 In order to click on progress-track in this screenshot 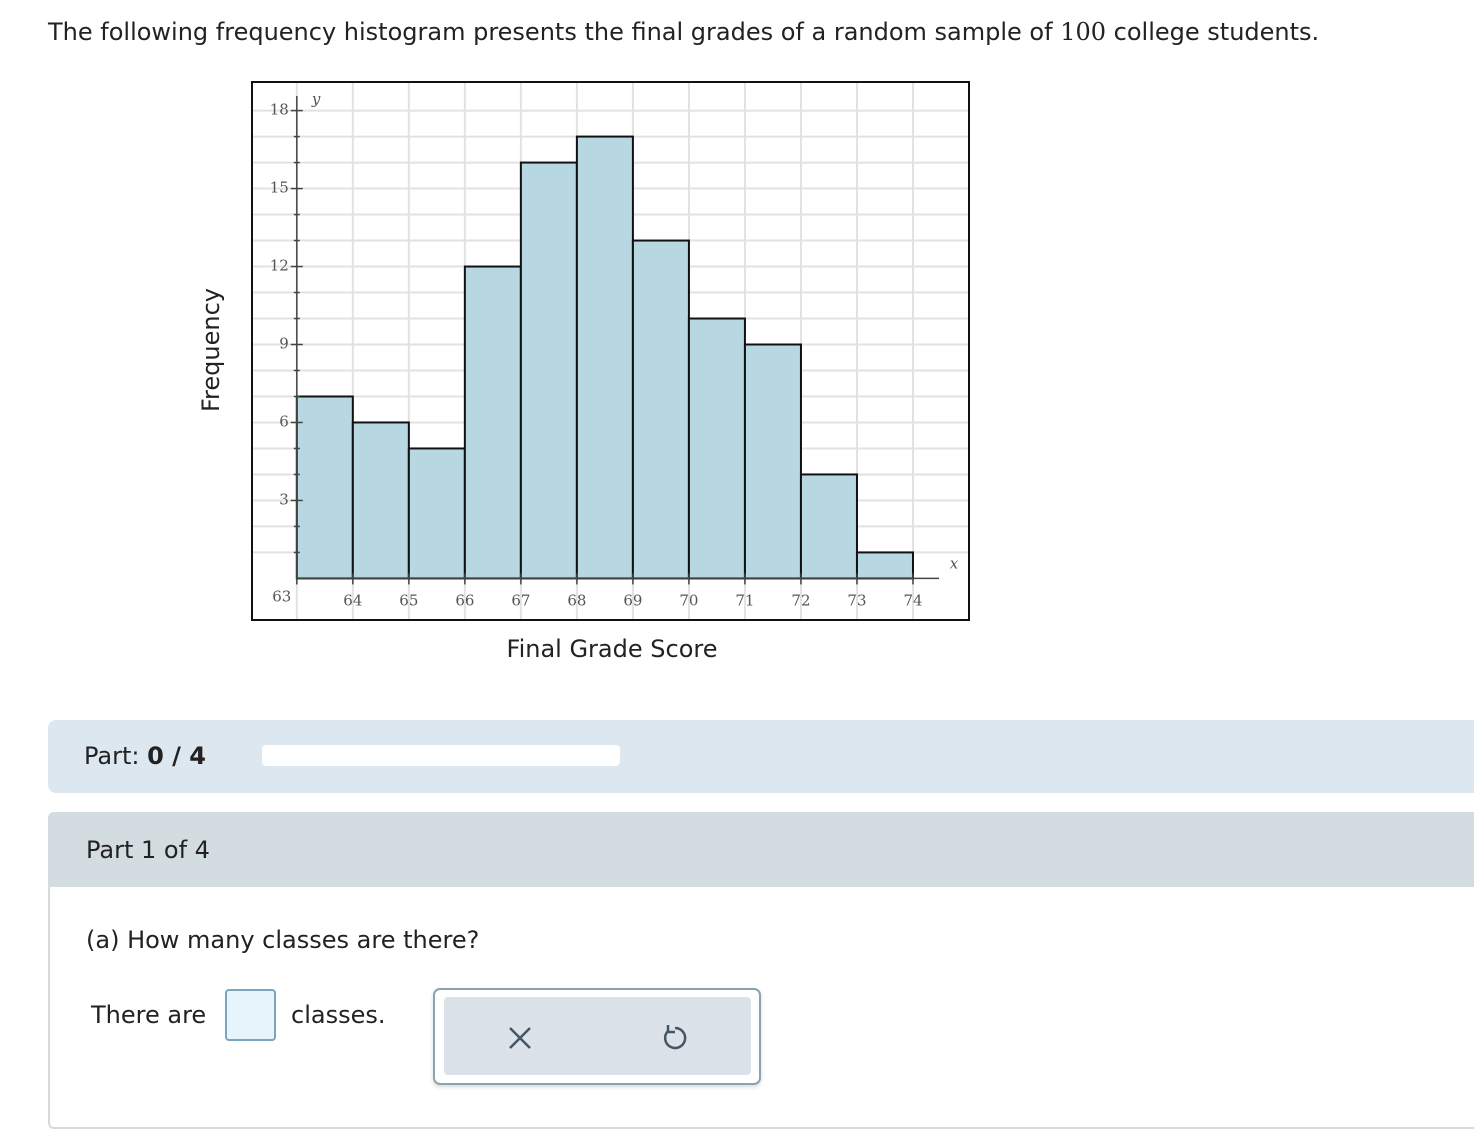, I will do `click(441, 755)`.